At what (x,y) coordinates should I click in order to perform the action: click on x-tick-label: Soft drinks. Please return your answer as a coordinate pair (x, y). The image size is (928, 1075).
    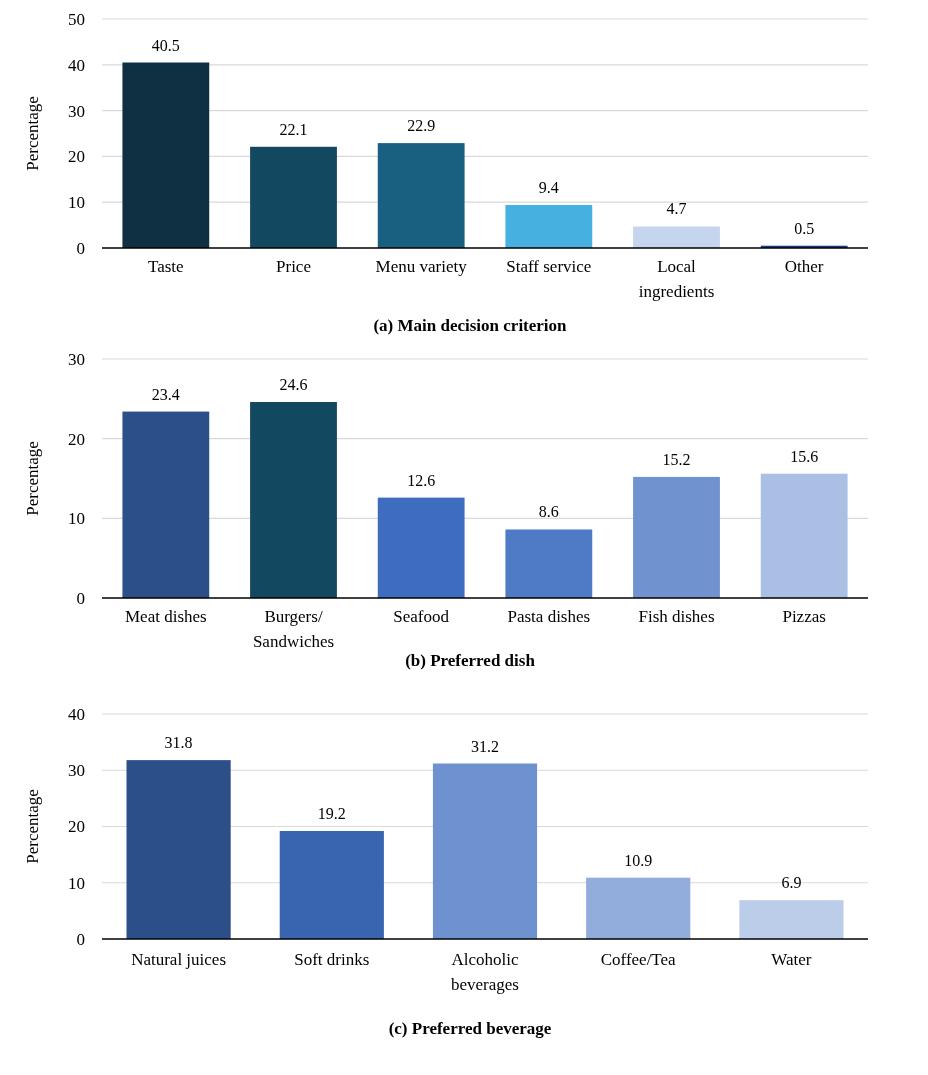
    Looking at the image, I should click on (332, 959).